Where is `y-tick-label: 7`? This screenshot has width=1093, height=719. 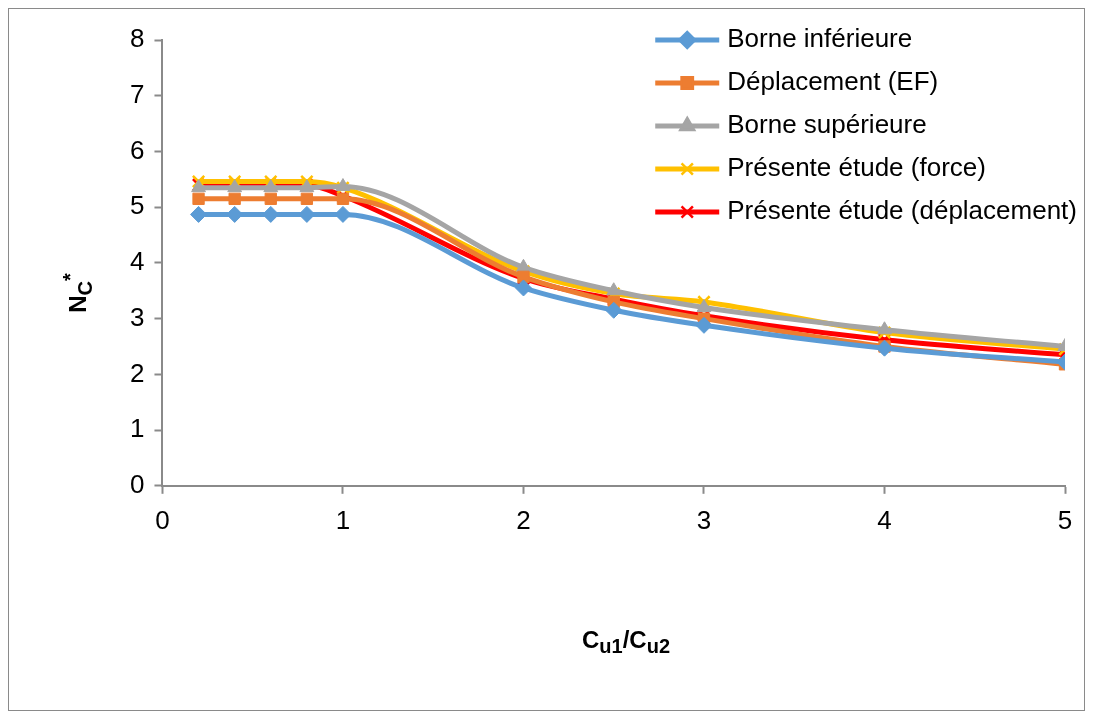
y-tick-label: 7 is located at coordinates (137, 93).